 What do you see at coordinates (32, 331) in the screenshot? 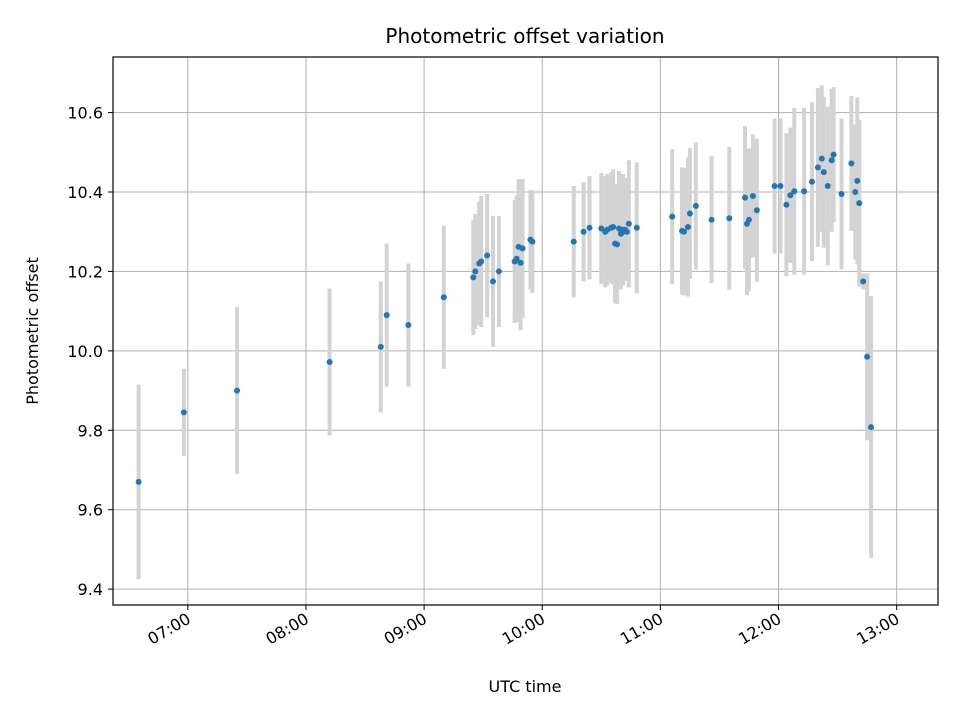
I see `y-axis-label: Photometric offset` at bounding box center [32, 331].